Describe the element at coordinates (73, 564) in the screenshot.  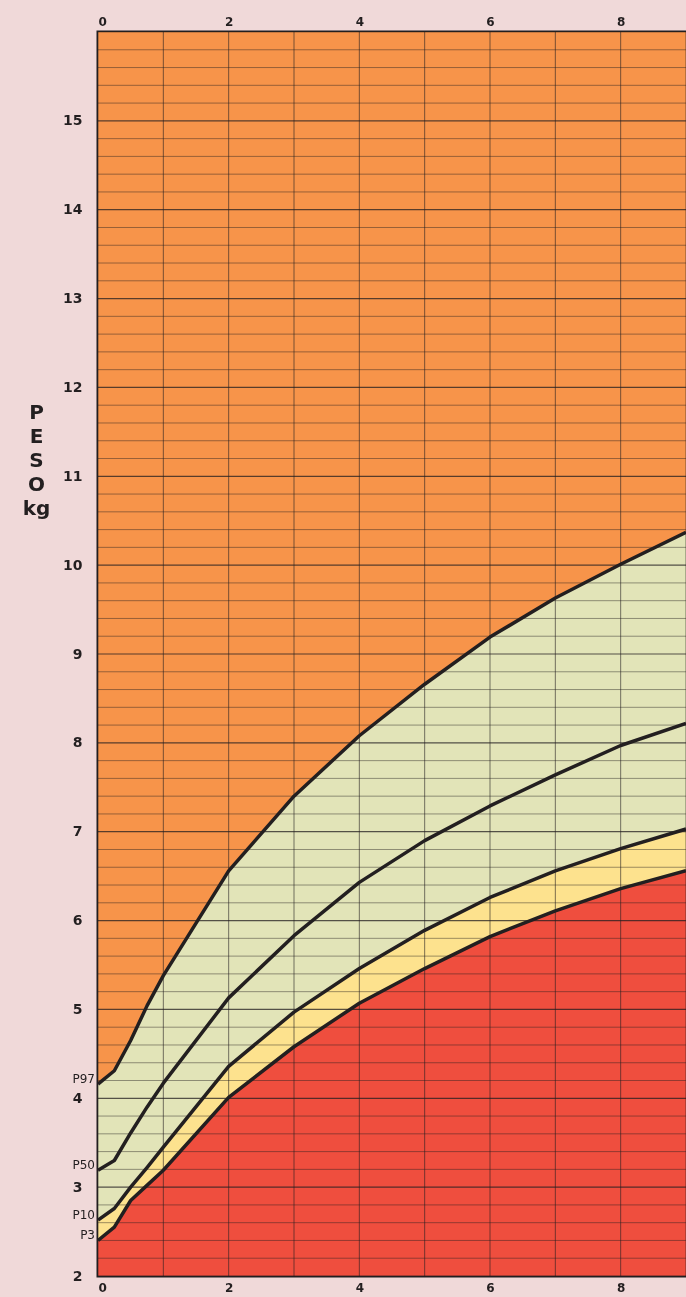
I see `y-tick-label: 10` at that location.